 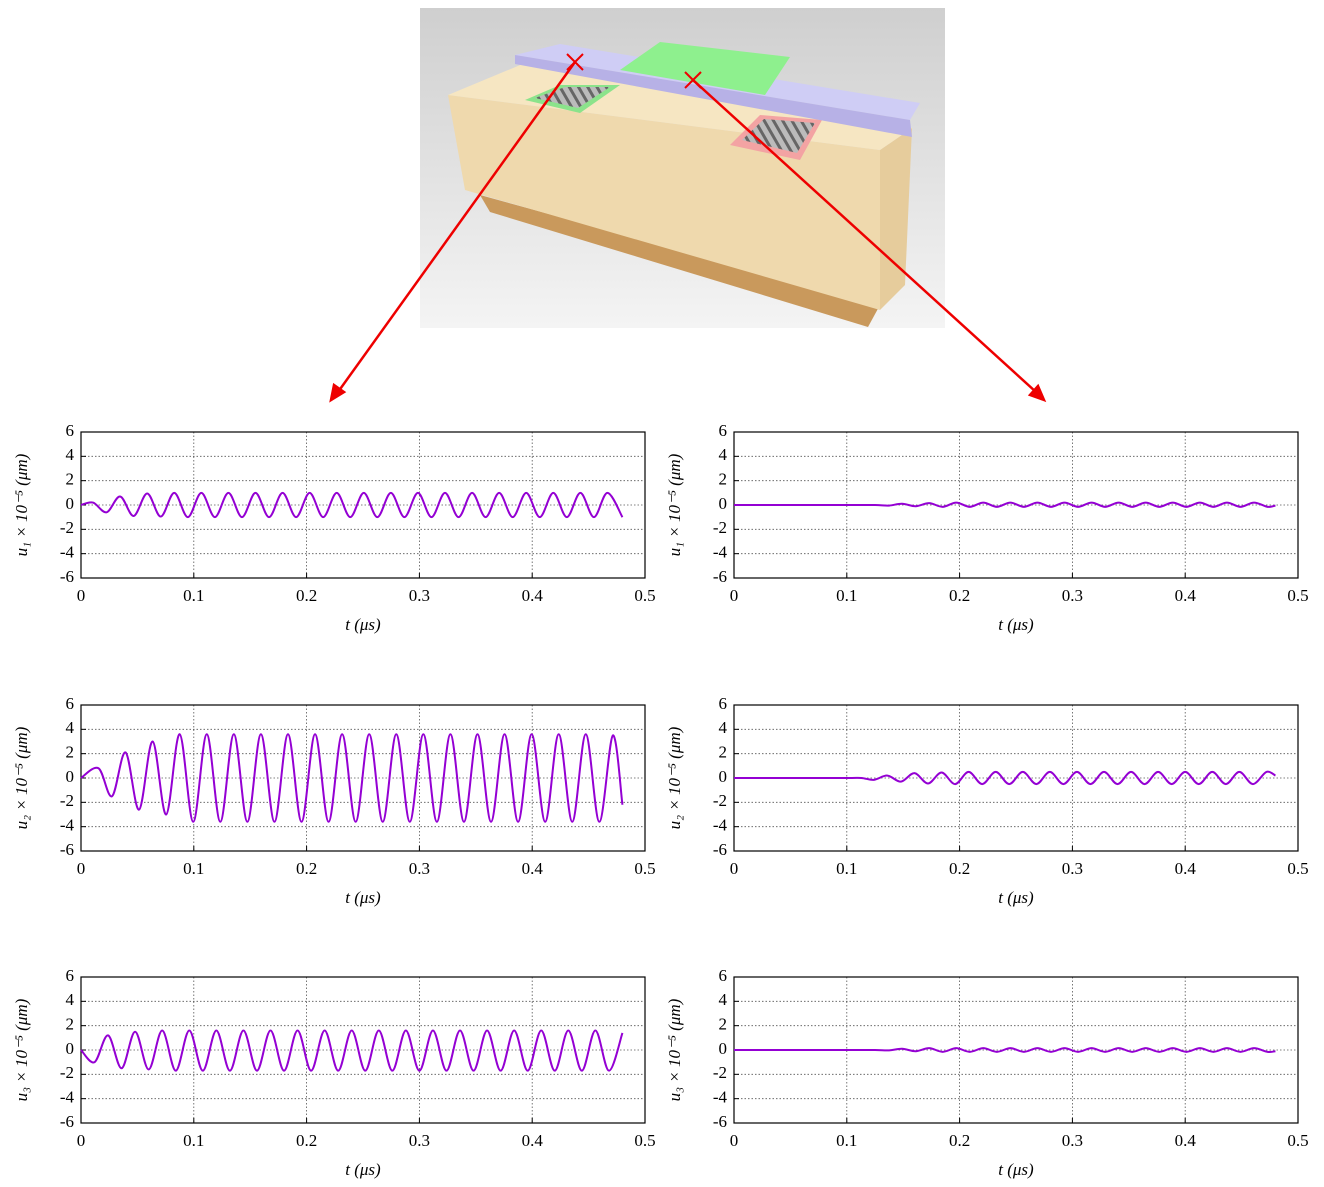 I want to click on top-pad, so click(x=705, y=68).